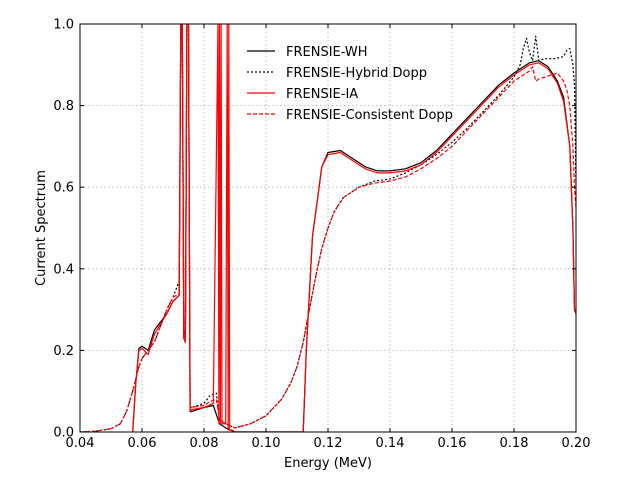 This screenshot has width=640, height=480. I want to click on x-tick-label: 0.16, so click(452, 443).